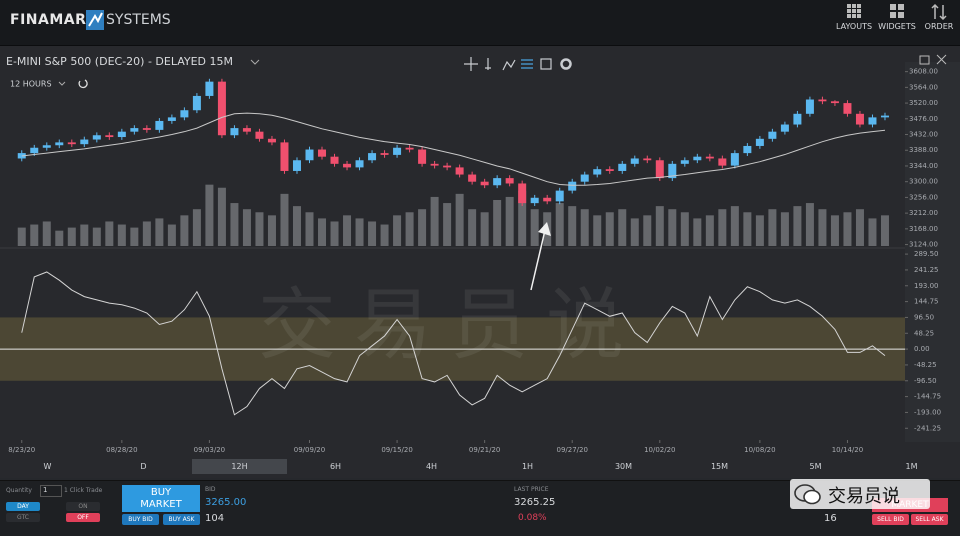 This screenshot has width=960, height=536. Describe the element at coordinates (939, 12) in the screenshot. I see `order-icon` at that location.